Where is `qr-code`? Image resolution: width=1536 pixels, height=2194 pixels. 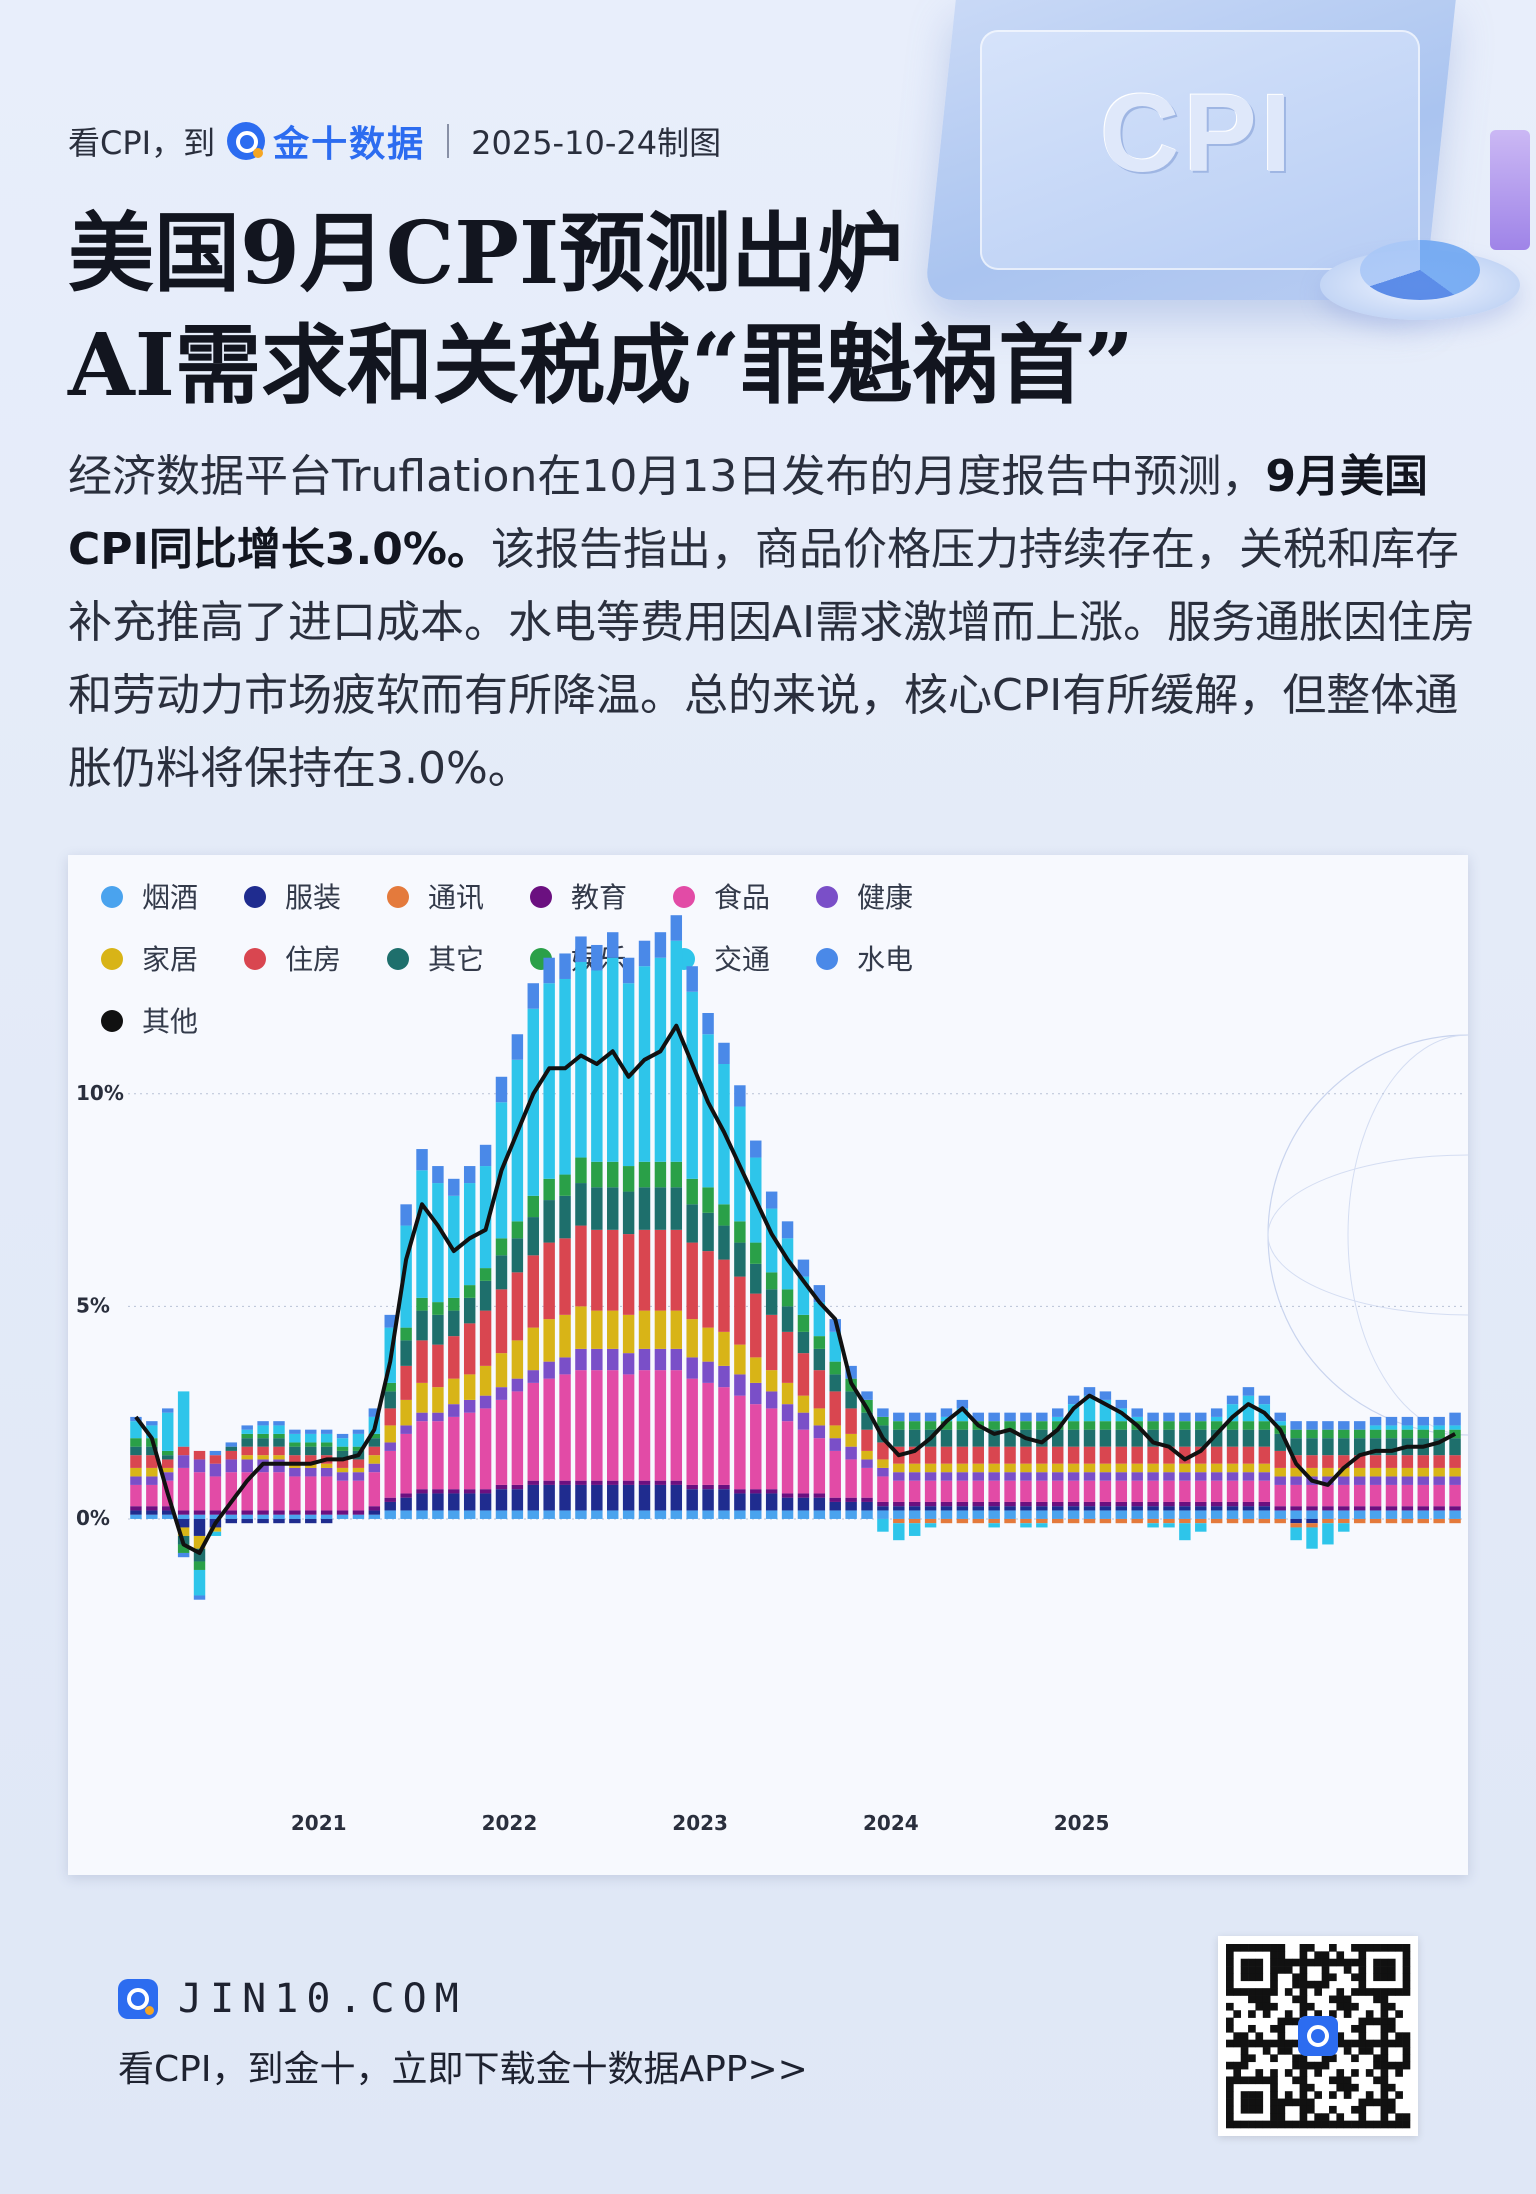 qr-code is located at coordinates (1318, 2036).